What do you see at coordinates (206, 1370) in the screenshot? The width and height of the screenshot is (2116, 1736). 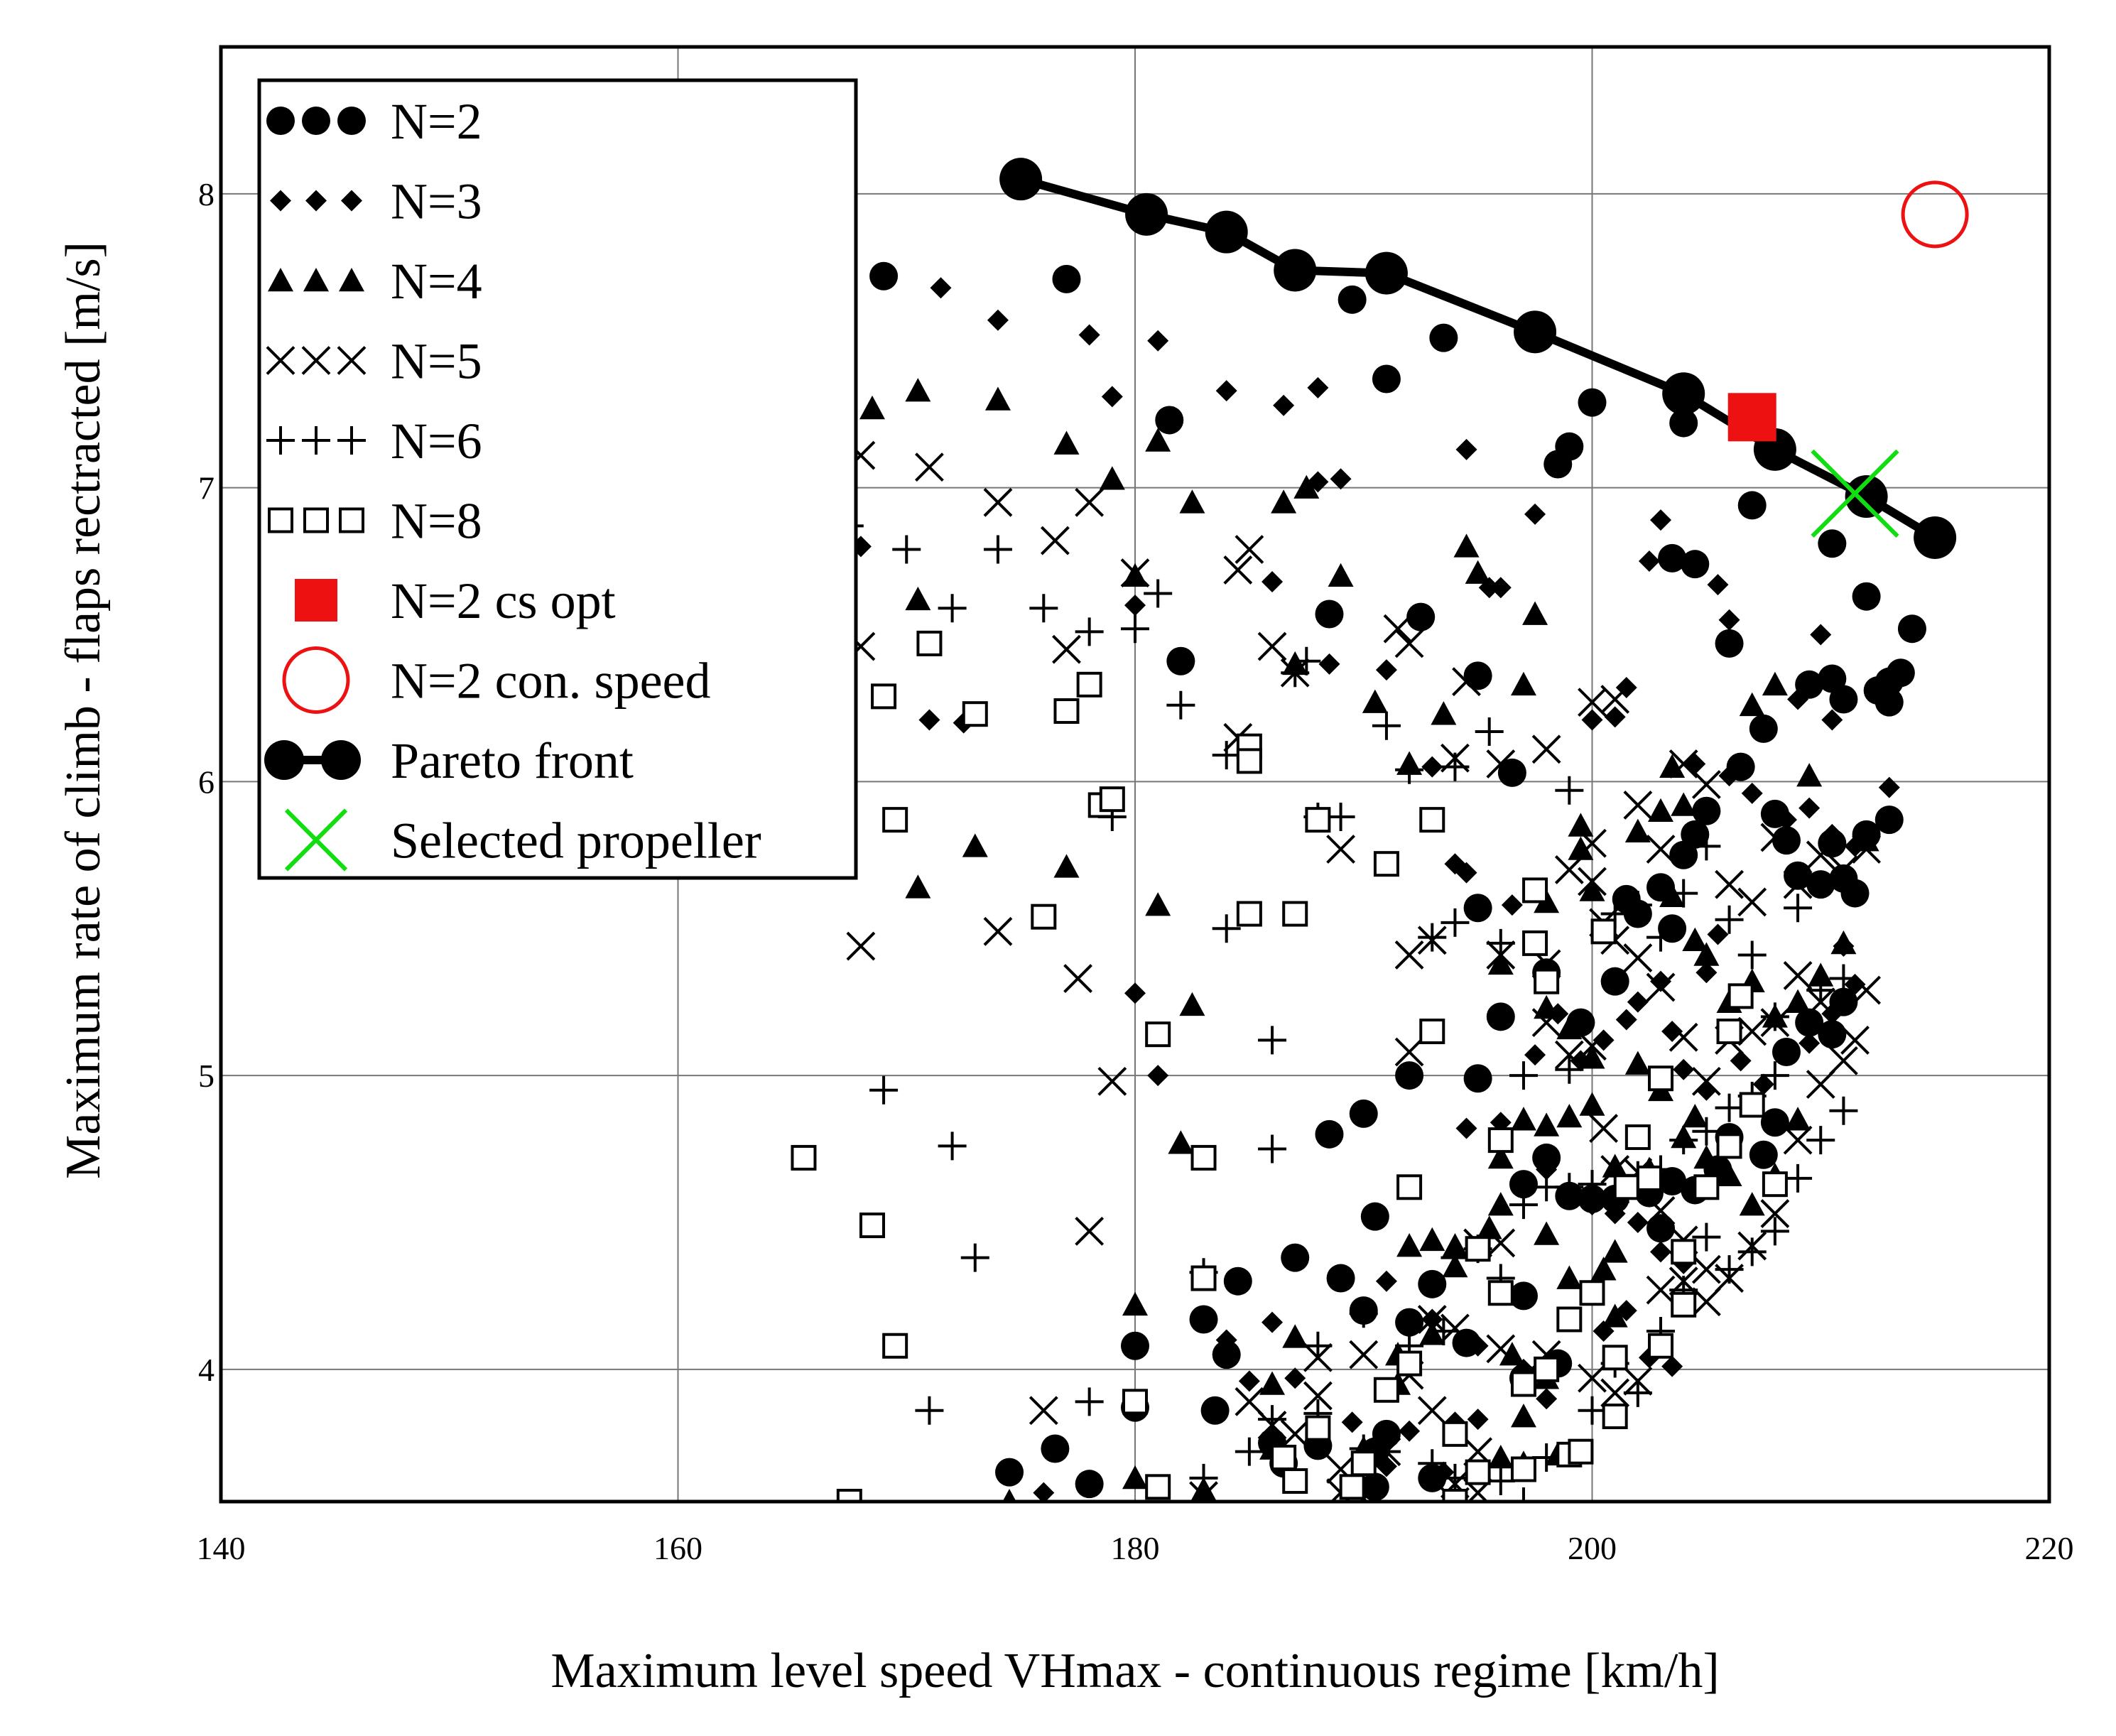 I see `y-tick-label: 4` at bounding box center [206, 1370].